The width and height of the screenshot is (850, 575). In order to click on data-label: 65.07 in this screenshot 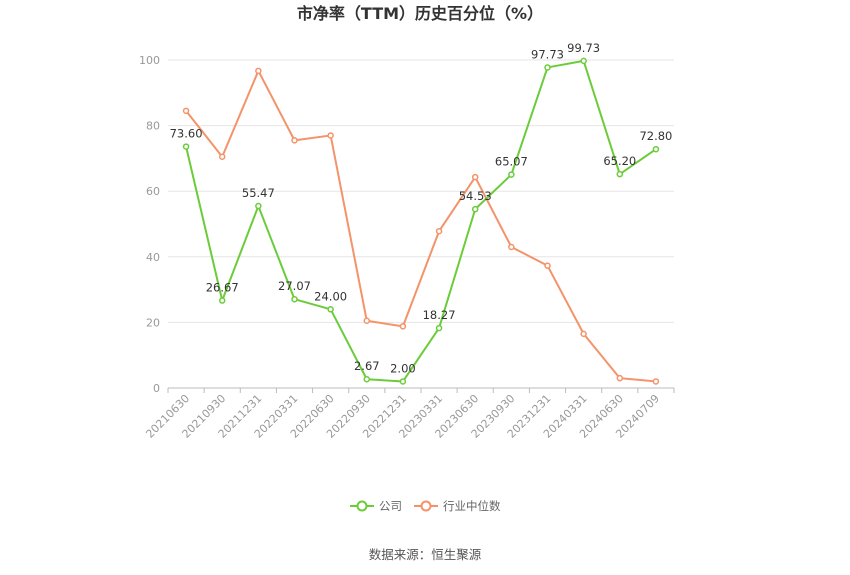, I will do `click(511, 162)`.